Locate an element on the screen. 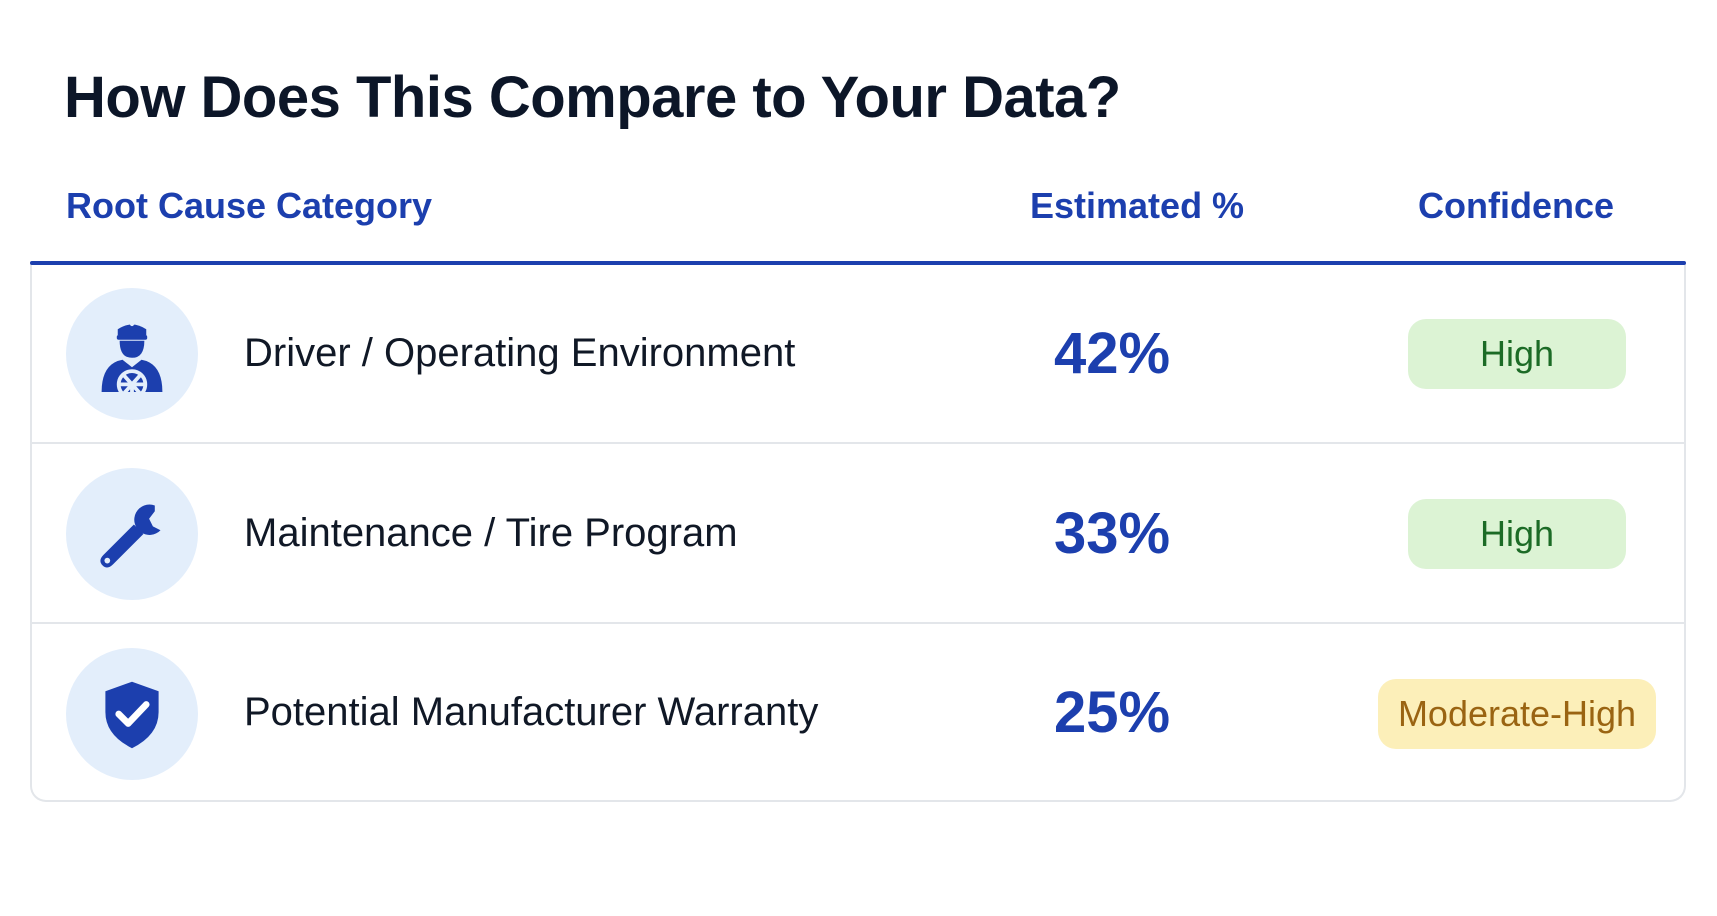 This screenshot has width=1717, height=916. column-header-estimated: Estimated % is located at coordinates (1137, 205).